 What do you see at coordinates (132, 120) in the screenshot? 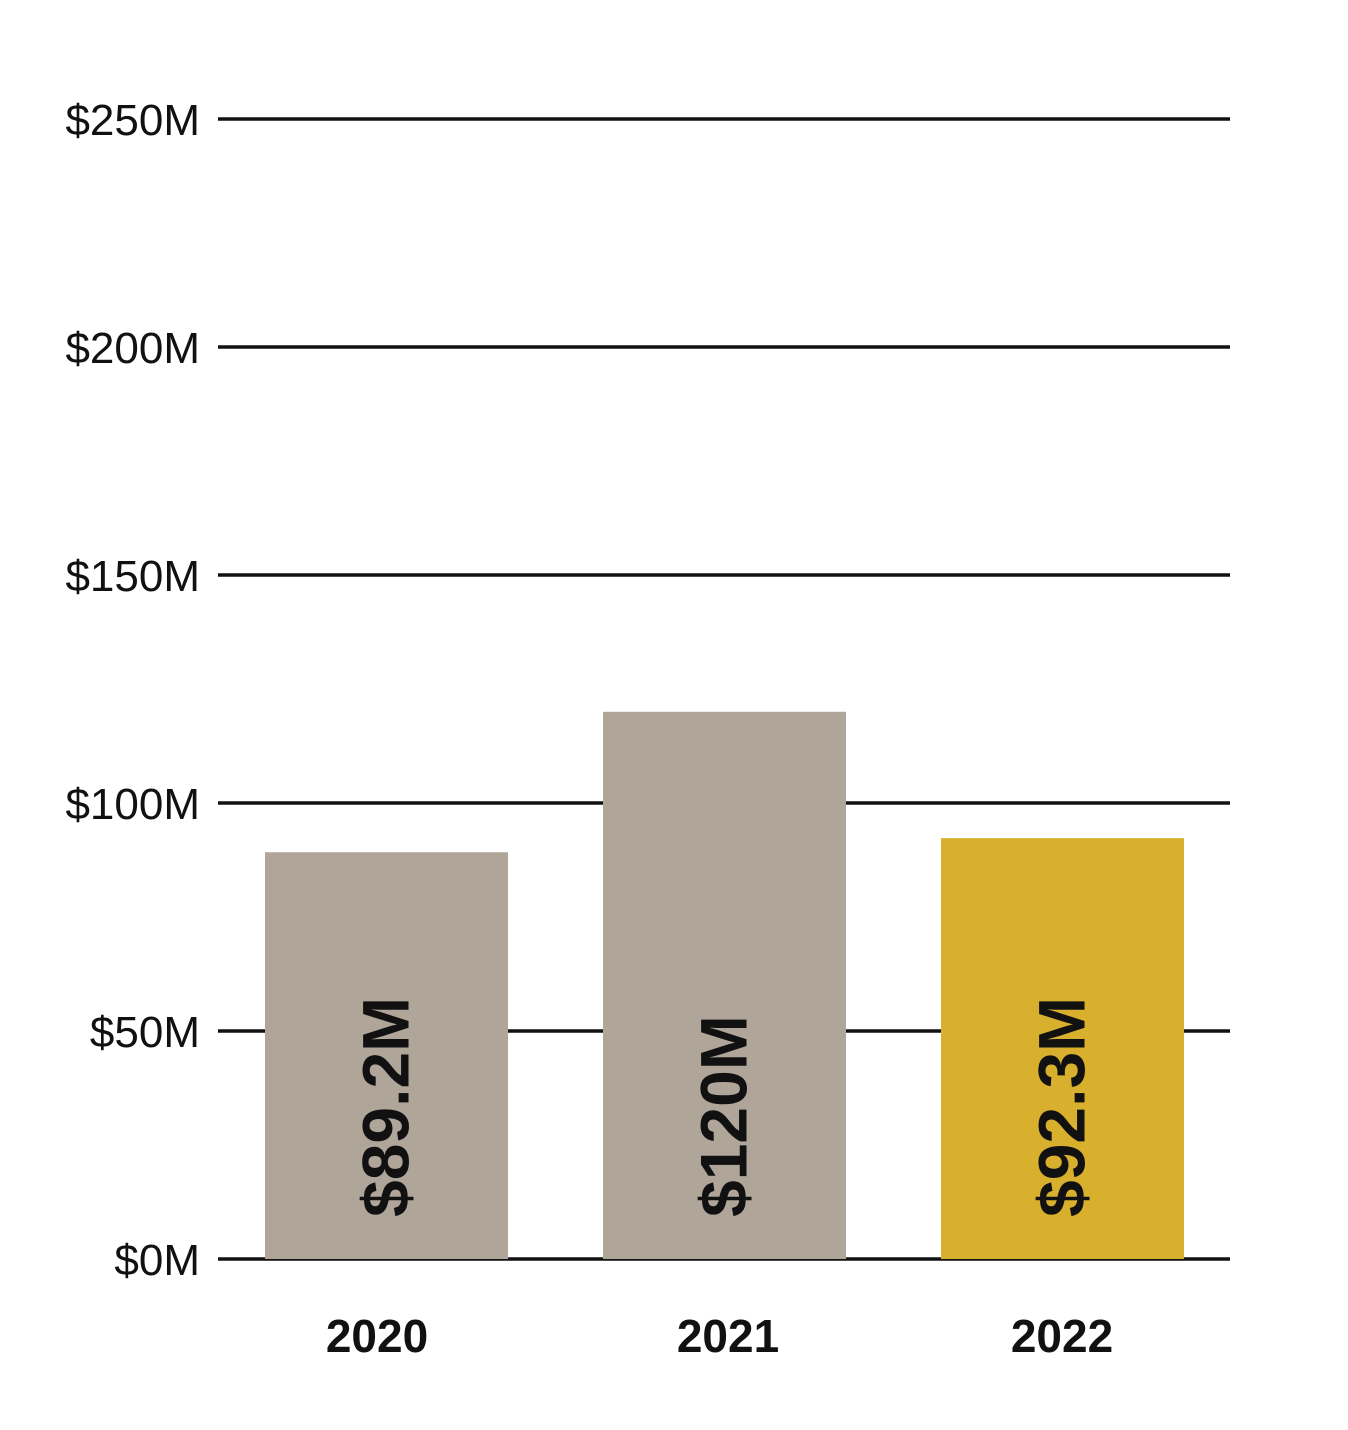
I see `y-tick-label: $250M` at bounding box center [132, 120].